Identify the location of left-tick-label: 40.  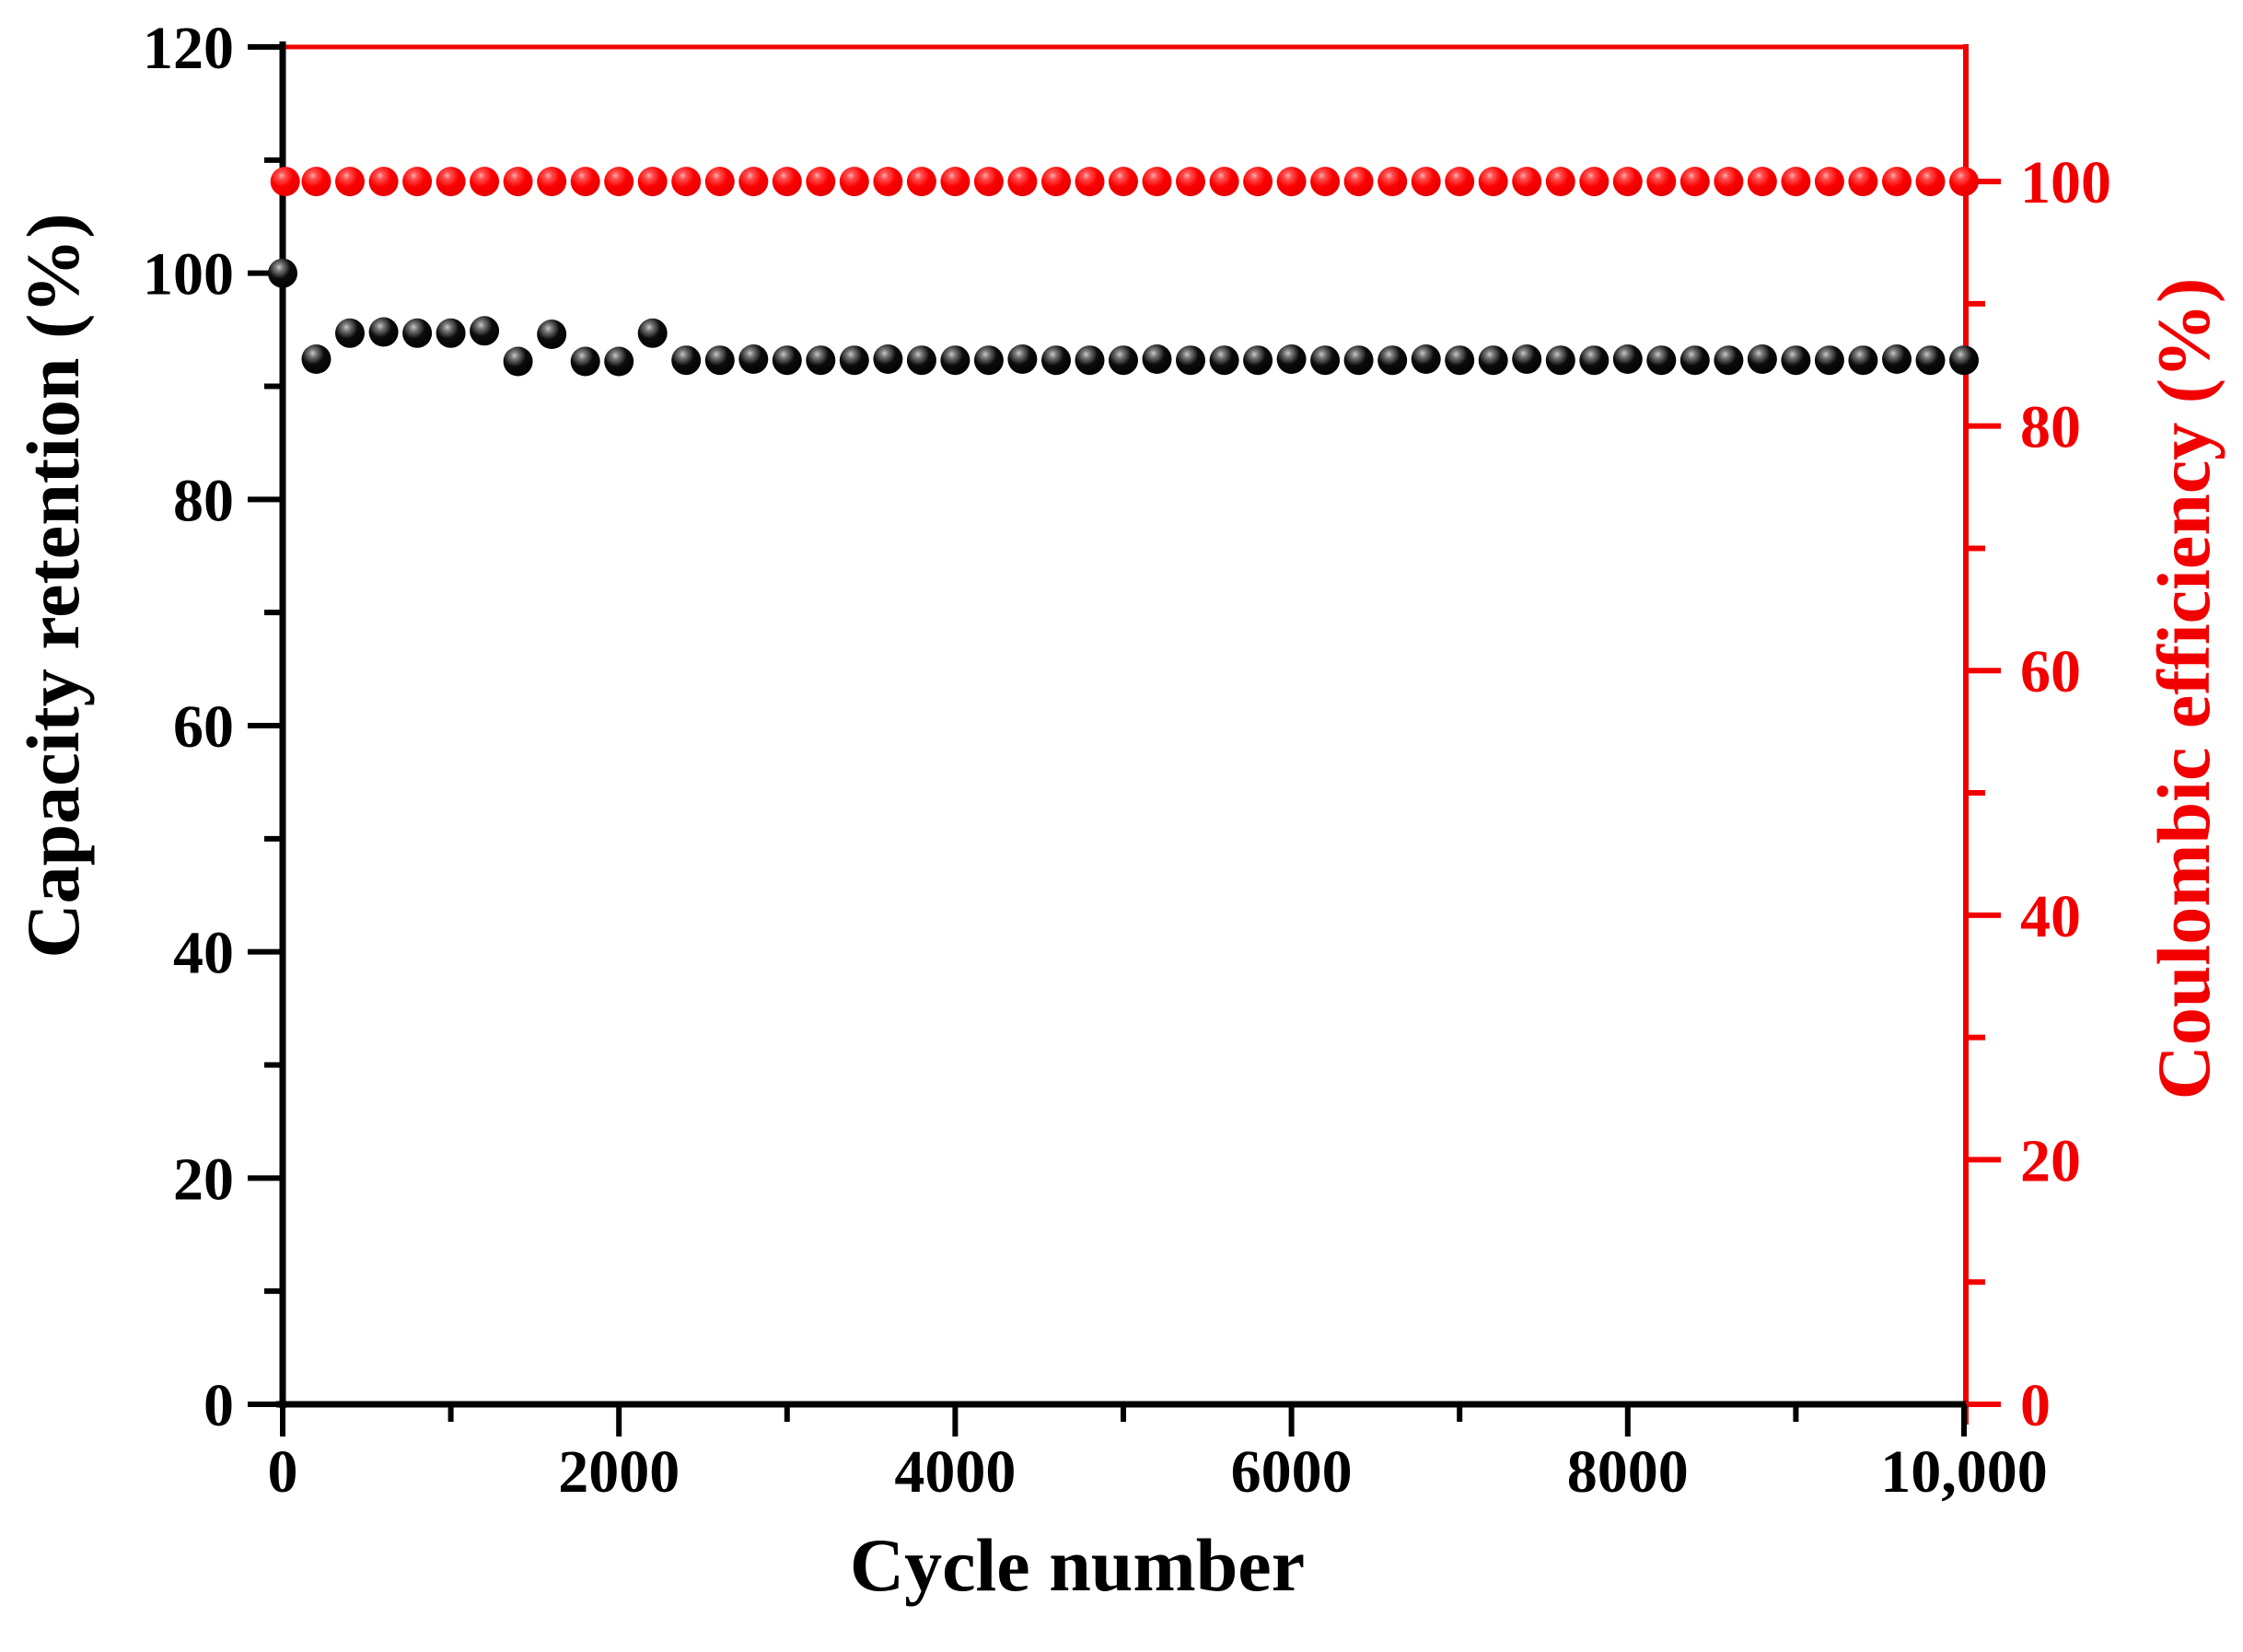
(204, 953).